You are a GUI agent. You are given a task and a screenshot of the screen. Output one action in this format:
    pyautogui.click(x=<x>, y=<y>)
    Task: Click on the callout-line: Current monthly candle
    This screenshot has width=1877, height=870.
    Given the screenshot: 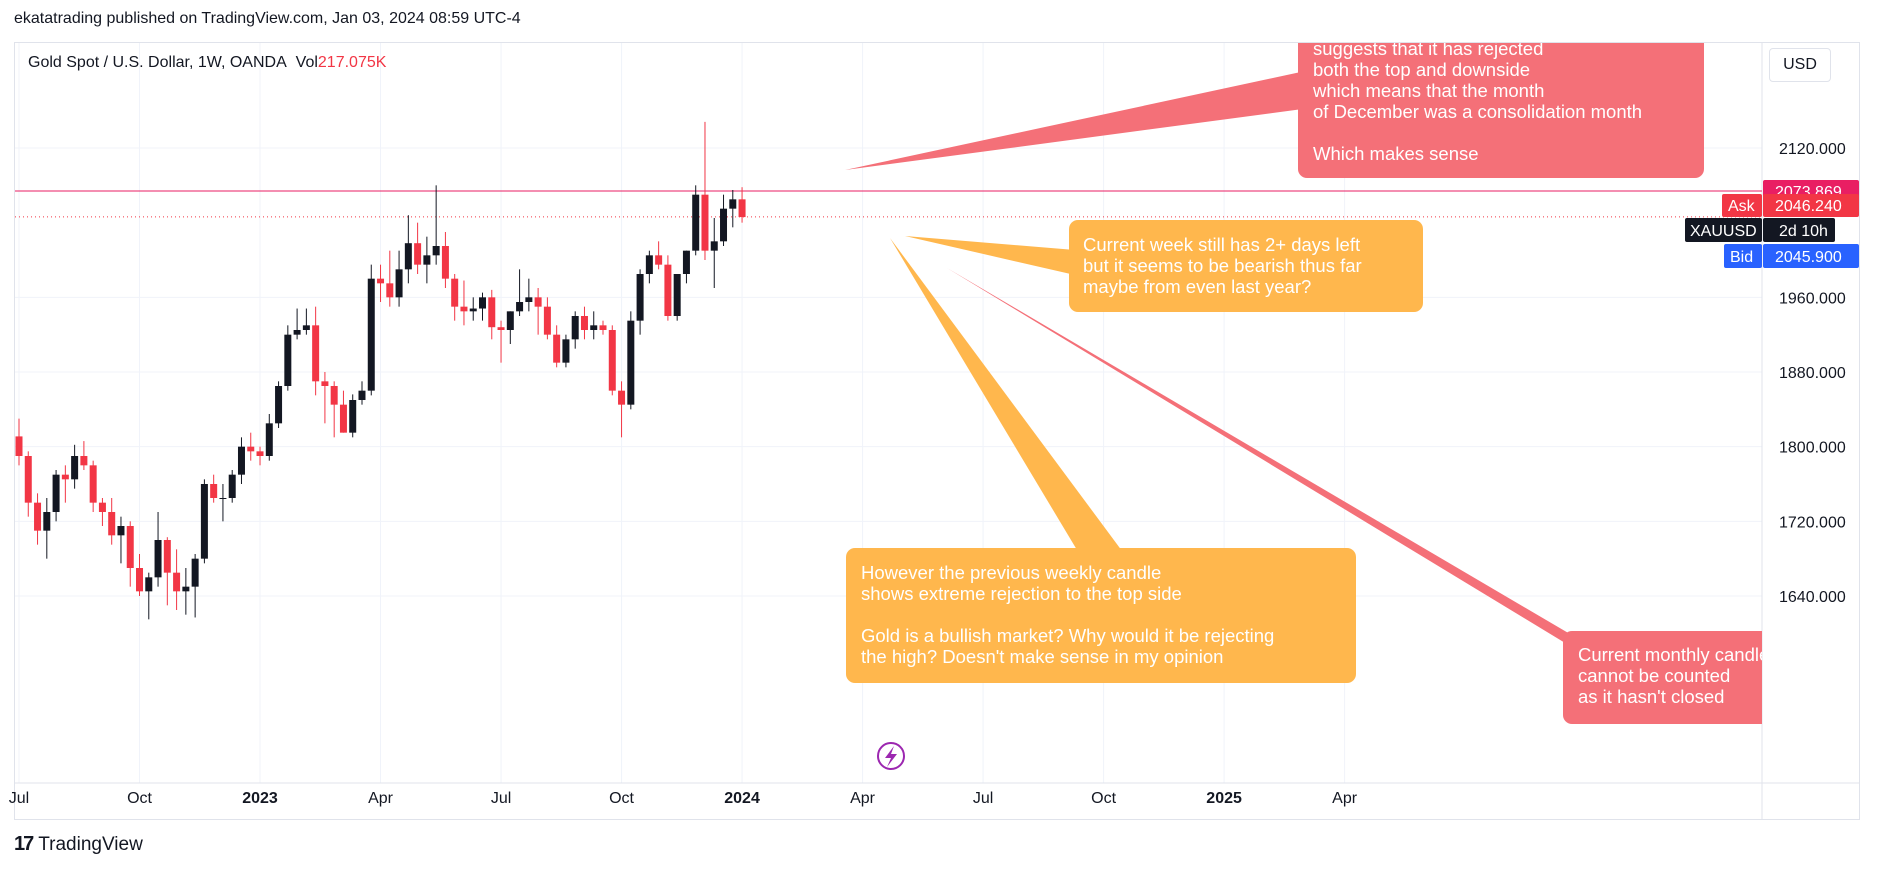 What is the action you would take?
    pyautogui.click(x=1673, y=654)
    